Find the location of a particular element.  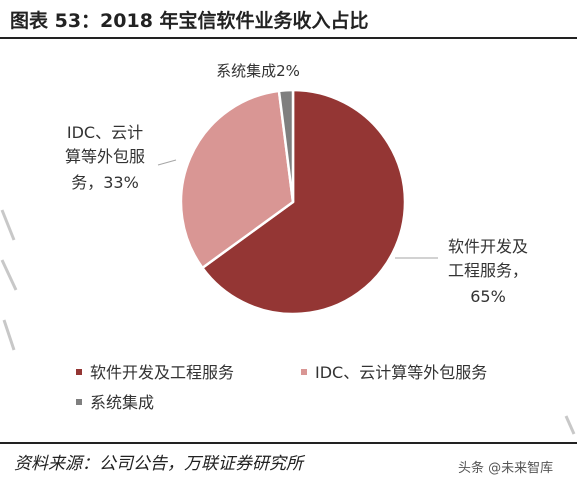

watermark: 头条 @未来智库 is located at coordinates (506, 468).